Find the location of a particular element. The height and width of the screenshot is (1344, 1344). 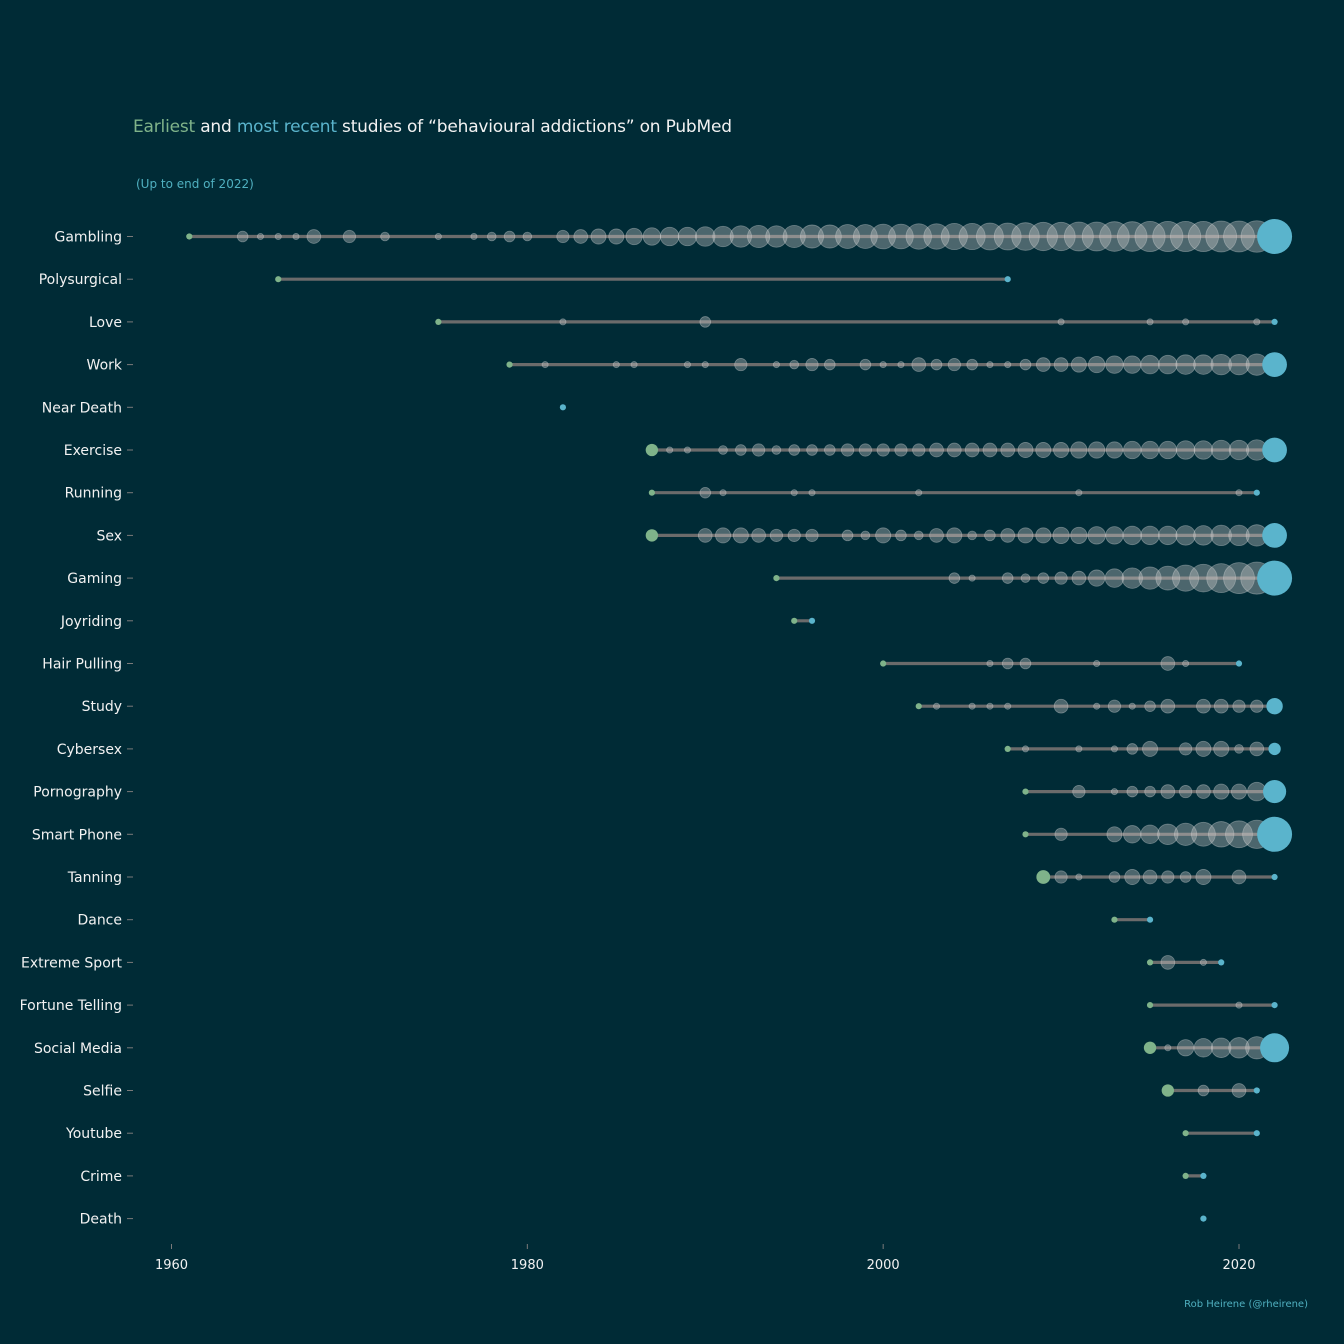

row-label-work: Work is located at coordinates (105, 366).